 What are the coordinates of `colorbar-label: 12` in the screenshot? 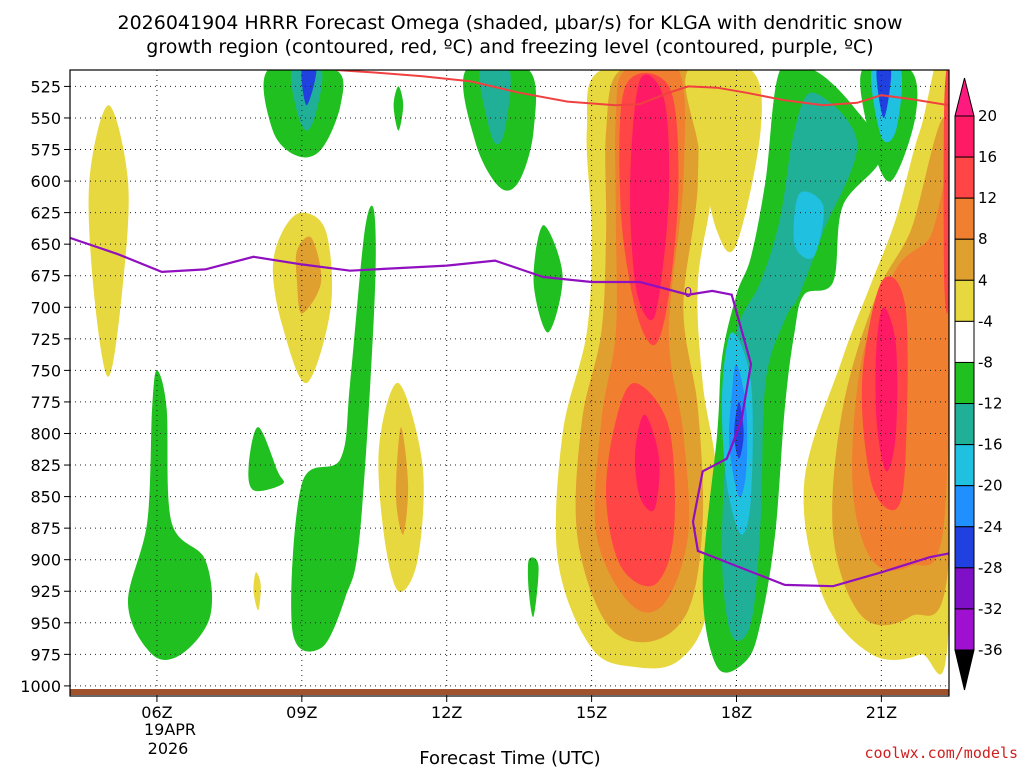 It's located at (987, 198).